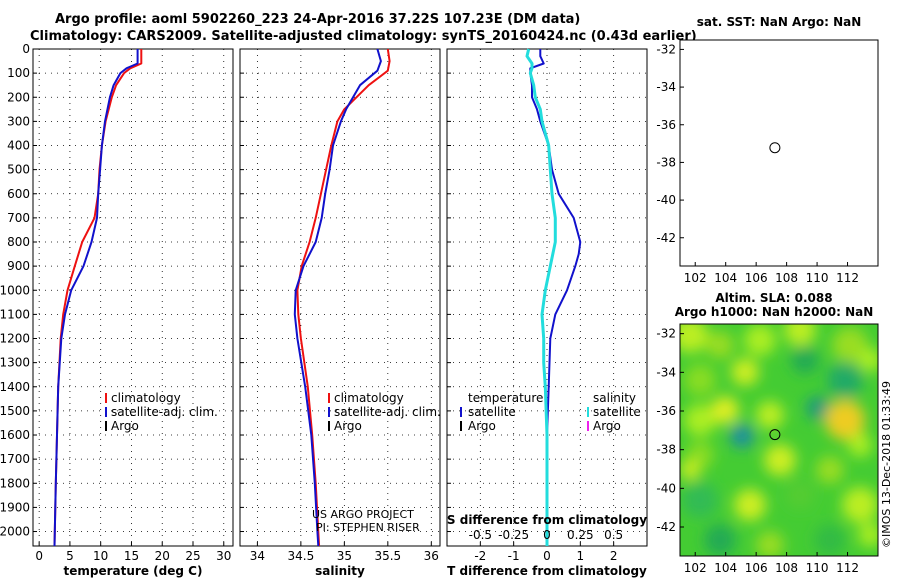 The image size is (900, 580). I want to click on sst-y-tick-label: -36, so click(666, 125).